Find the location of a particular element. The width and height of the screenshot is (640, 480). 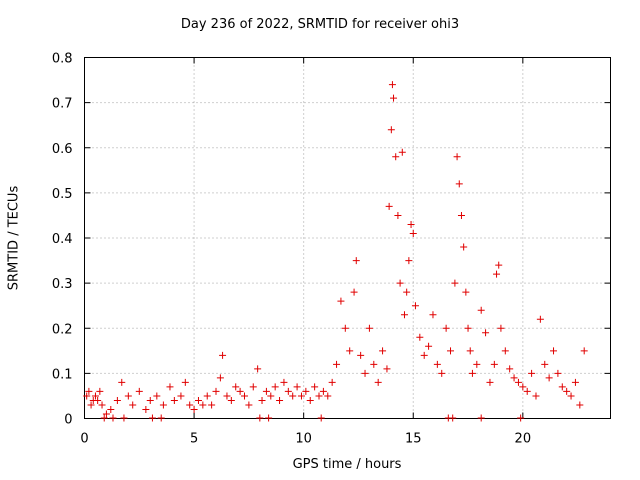

x-tick-label: 0 is located at coordinates (84, 439).